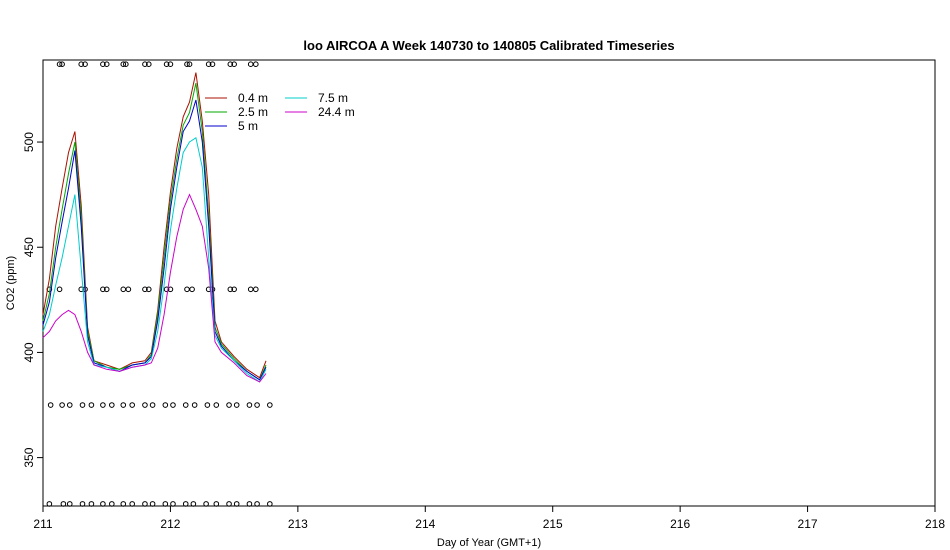 This screenshot has width=950, height=550. What do you see at coordinates (808, 524) in the screenshot?
I see `x-tick-label: 217` at bounding box center [808, 524].